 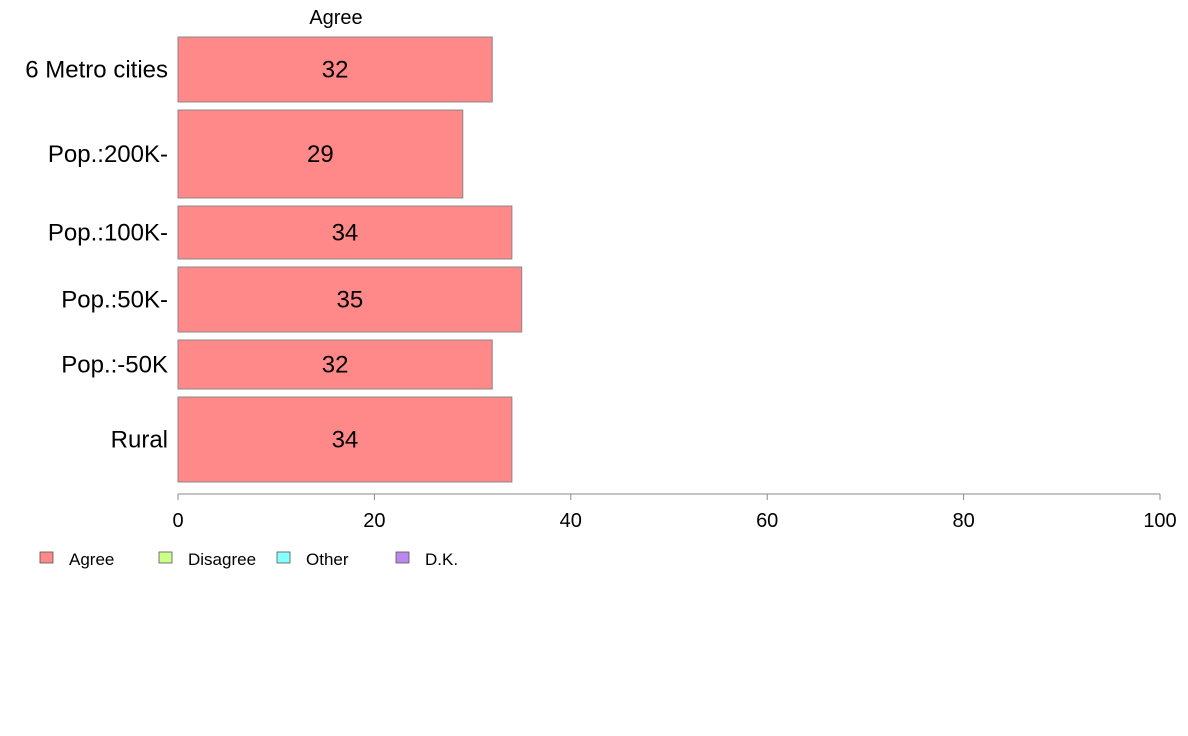 I want to click on legend-item: Agree, so click(x=76, y=559).